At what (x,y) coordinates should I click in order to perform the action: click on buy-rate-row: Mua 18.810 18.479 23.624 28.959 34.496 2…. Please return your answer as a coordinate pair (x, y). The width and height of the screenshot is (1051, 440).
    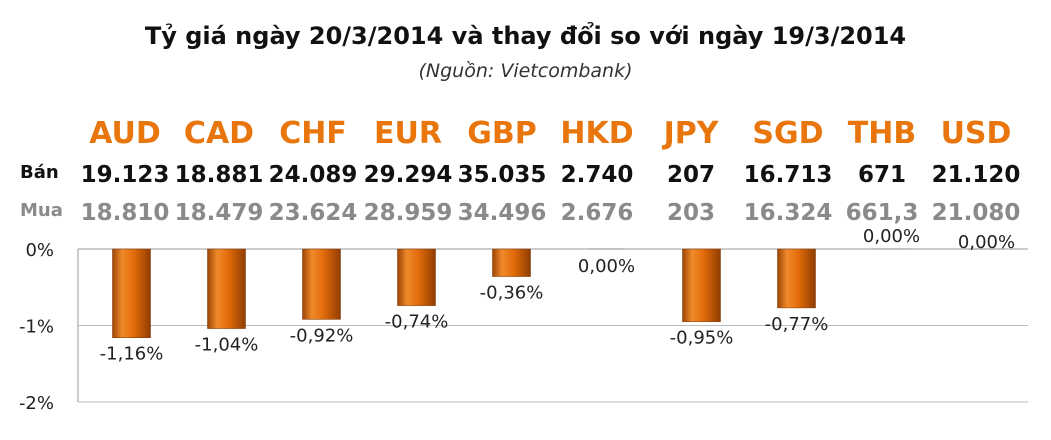
    Looking at the image, I should click on (525, 220).